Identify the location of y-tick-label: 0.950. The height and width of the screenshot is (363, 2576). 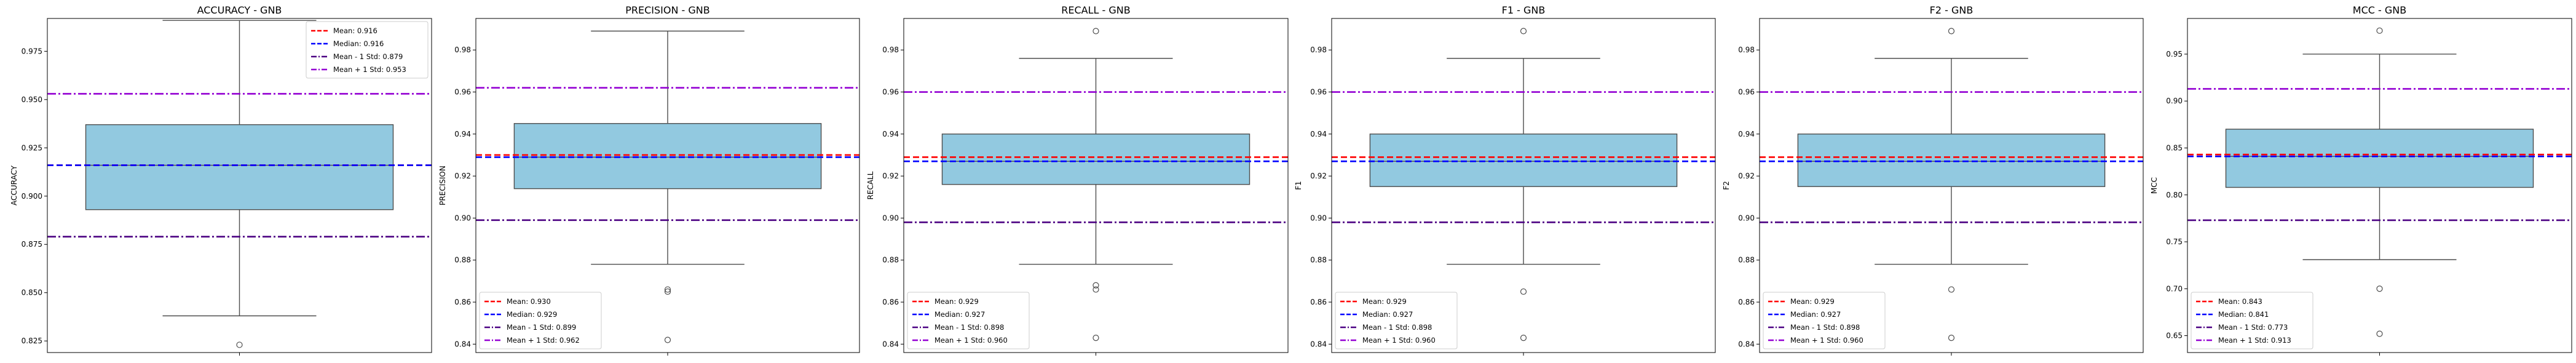
(32, 99).